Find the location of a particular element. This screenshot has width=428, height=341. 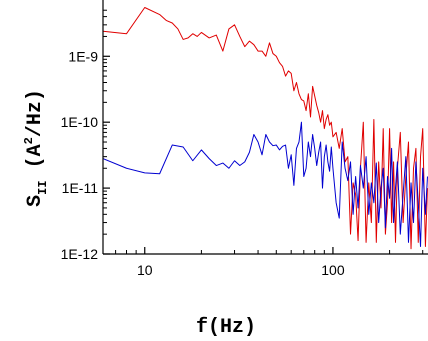

y-axis-title-open: (A is located at coordinates (35, 162).